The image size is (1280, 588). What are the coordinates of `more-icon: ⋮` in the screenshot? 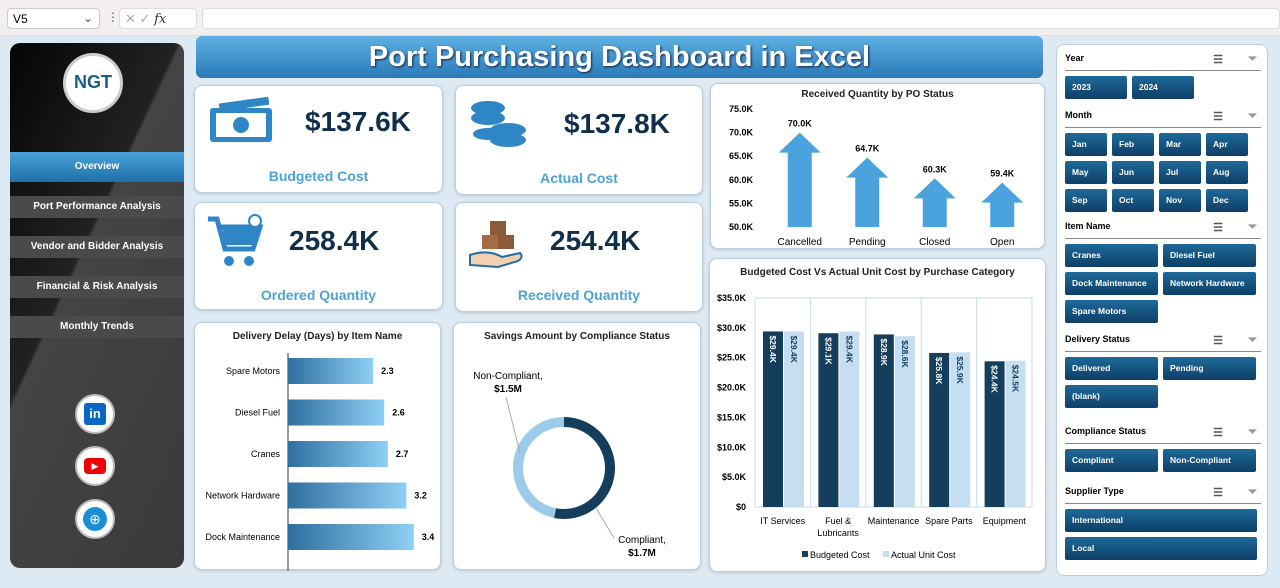 It's located at (113, 17).